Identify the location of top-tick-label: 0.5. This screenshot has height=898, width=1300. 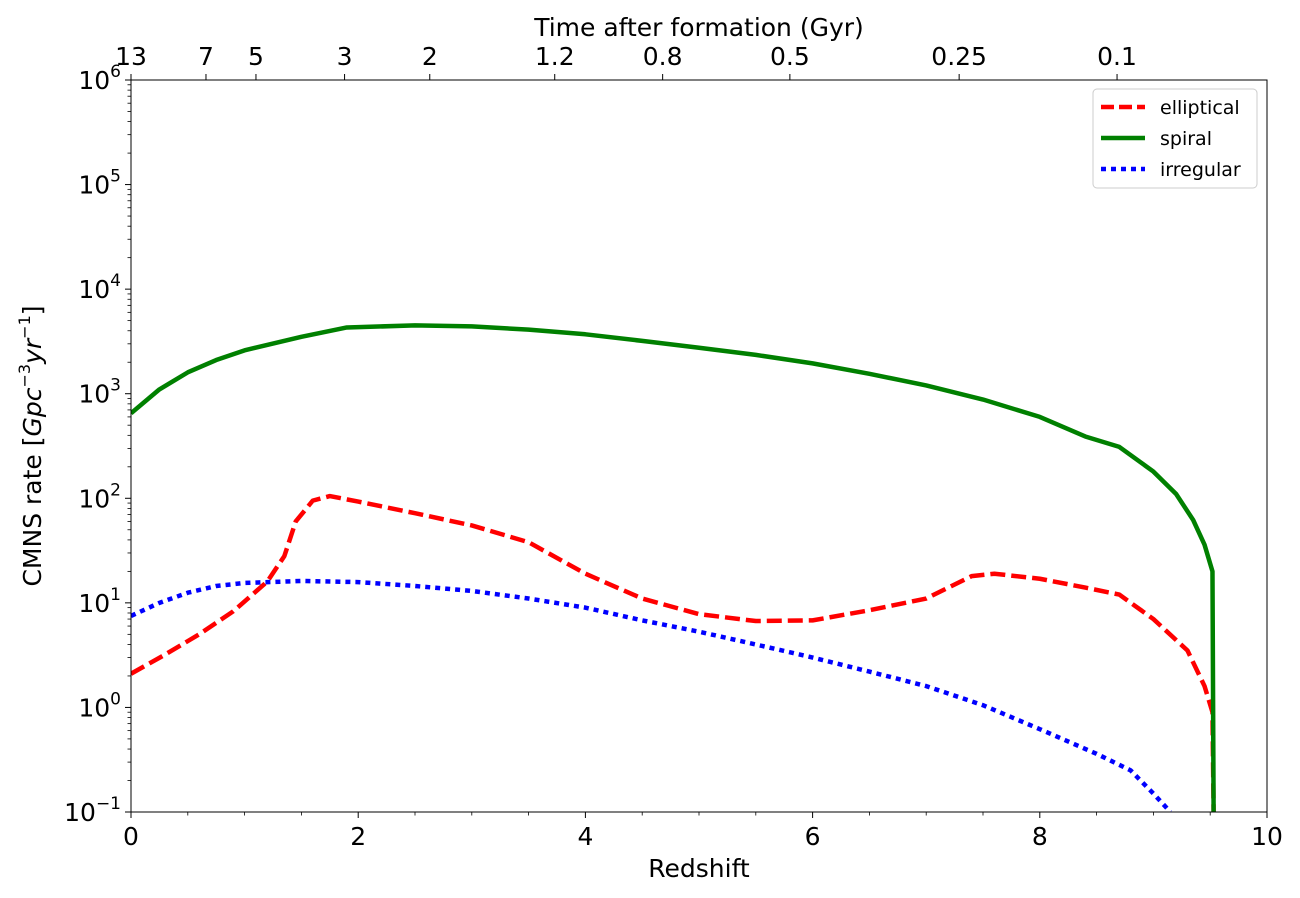
(790, 56).